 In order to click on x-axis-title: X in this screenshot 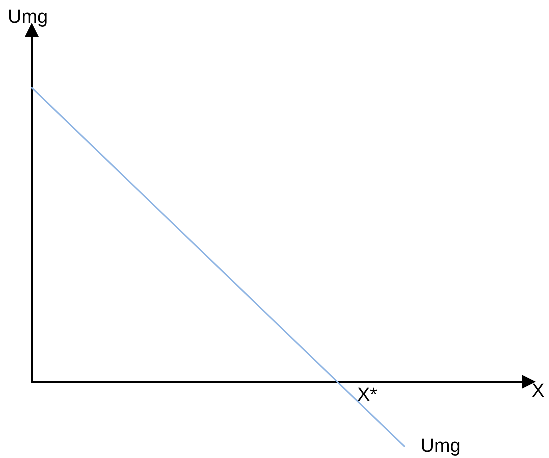, I will do `click(538, 391)`.